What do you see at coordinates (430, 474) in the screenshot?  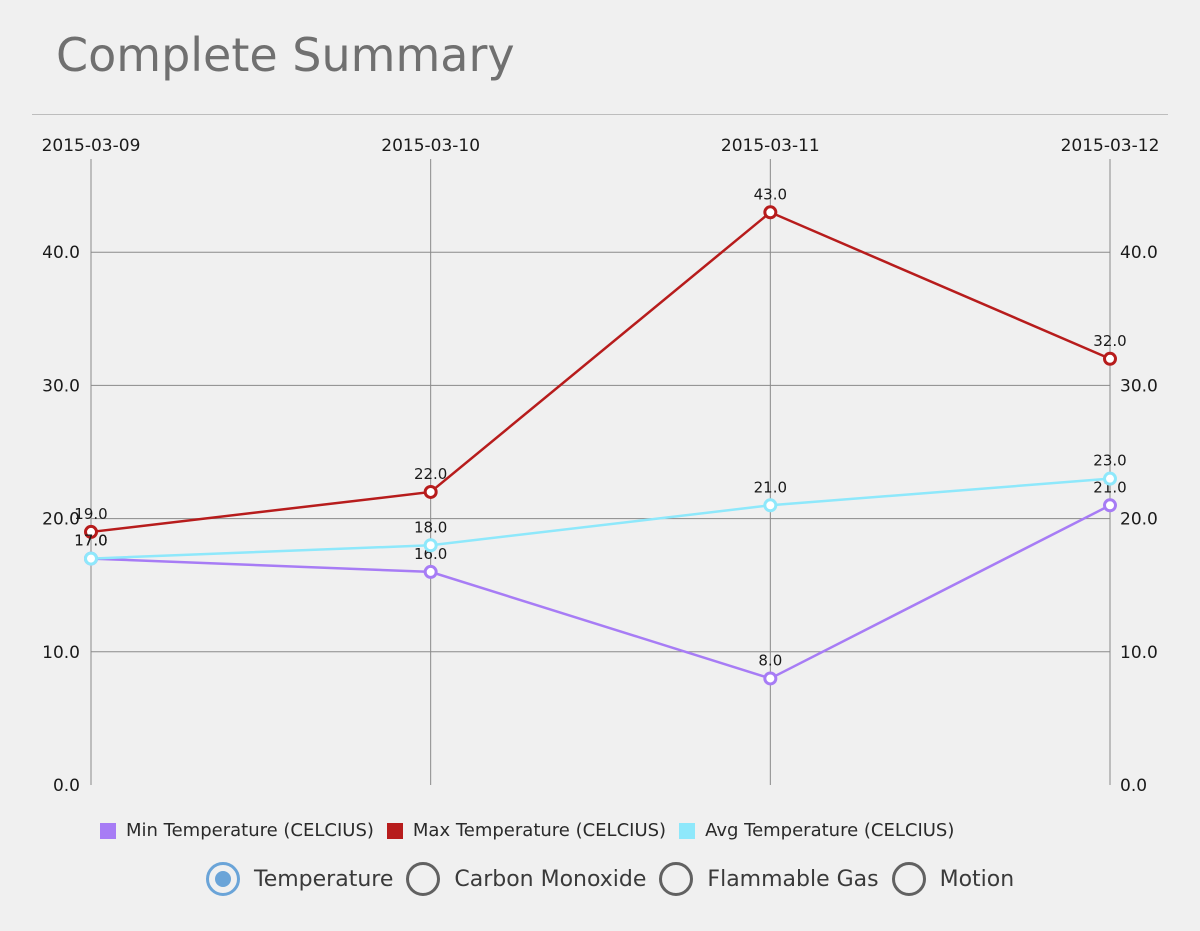 I see `data-label: 22.0` at bounding box center [430, 474].